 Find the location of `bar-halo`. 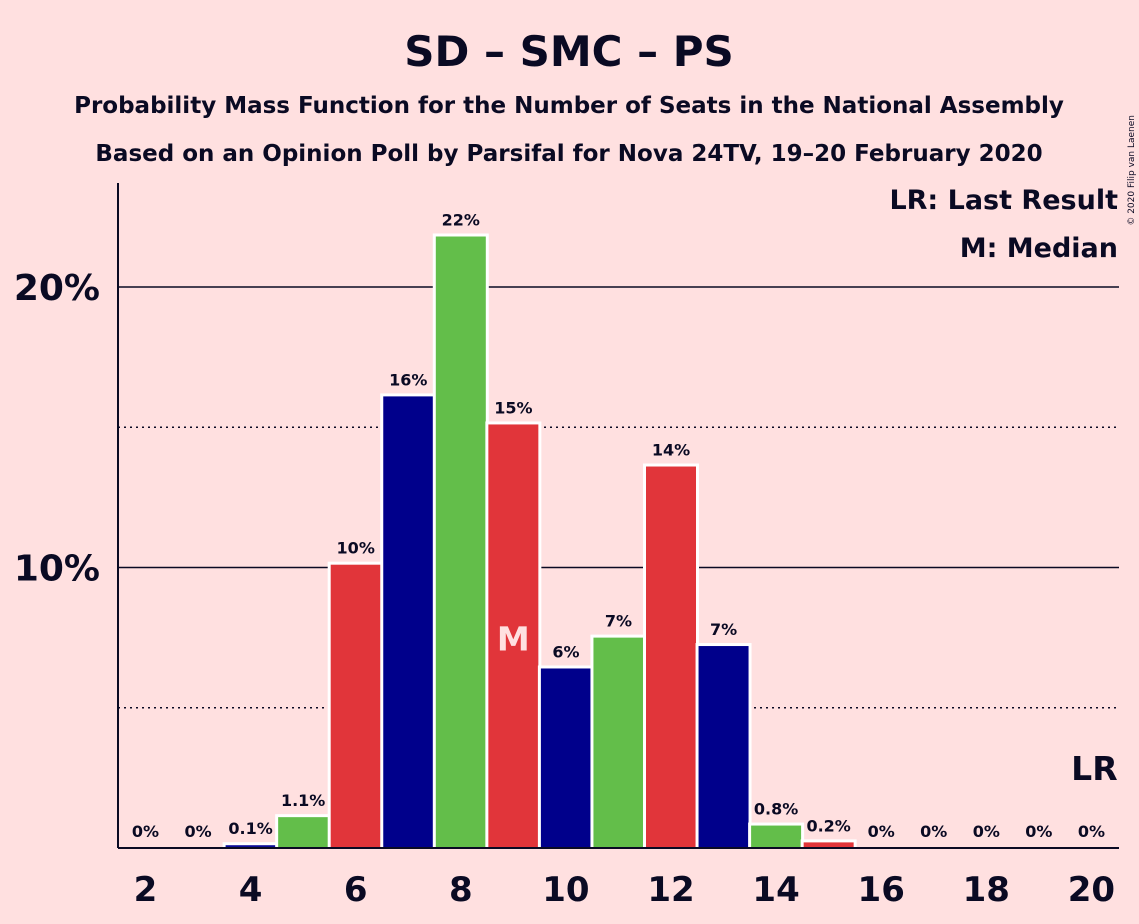

bar-halo is located at coordinates (250, 845).